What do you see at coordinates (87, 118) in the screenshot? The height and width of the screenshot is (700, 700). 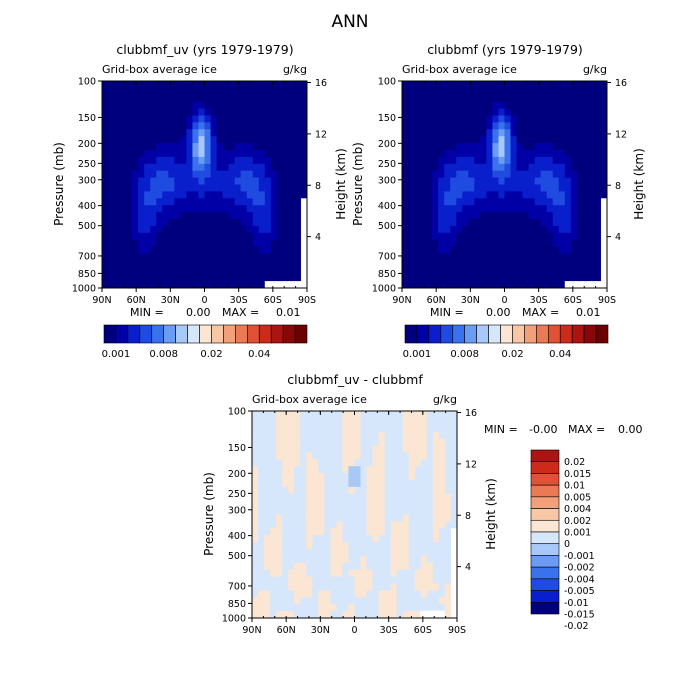 I see `y-tick-label: 150` at bounding box center [87, 118].